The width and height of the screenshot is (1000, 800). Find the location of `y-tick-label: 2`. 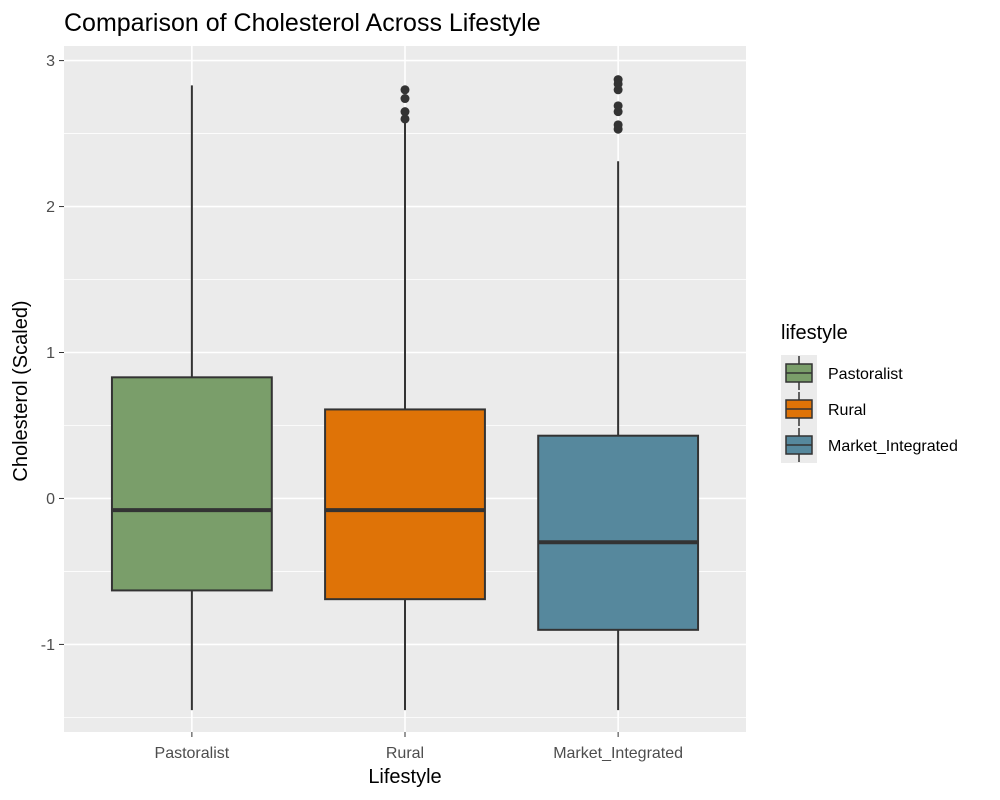

y-tick-label: 2 is located at coordinates (50, 207).